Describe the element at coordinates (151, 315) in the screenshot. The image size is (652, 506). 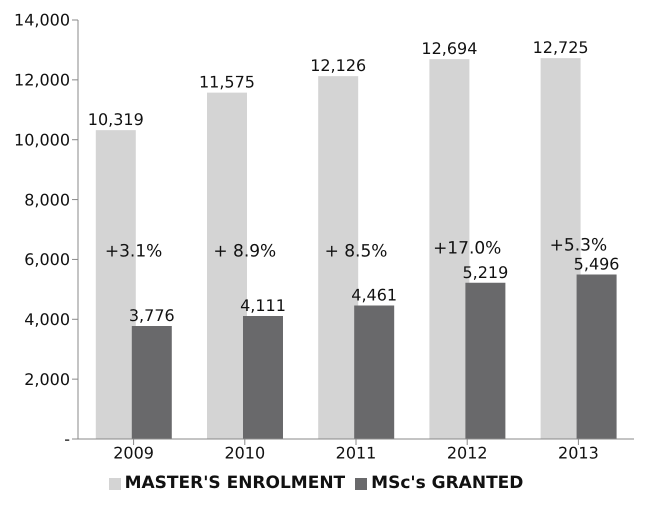
I see `data-label: 3,776` at that location.